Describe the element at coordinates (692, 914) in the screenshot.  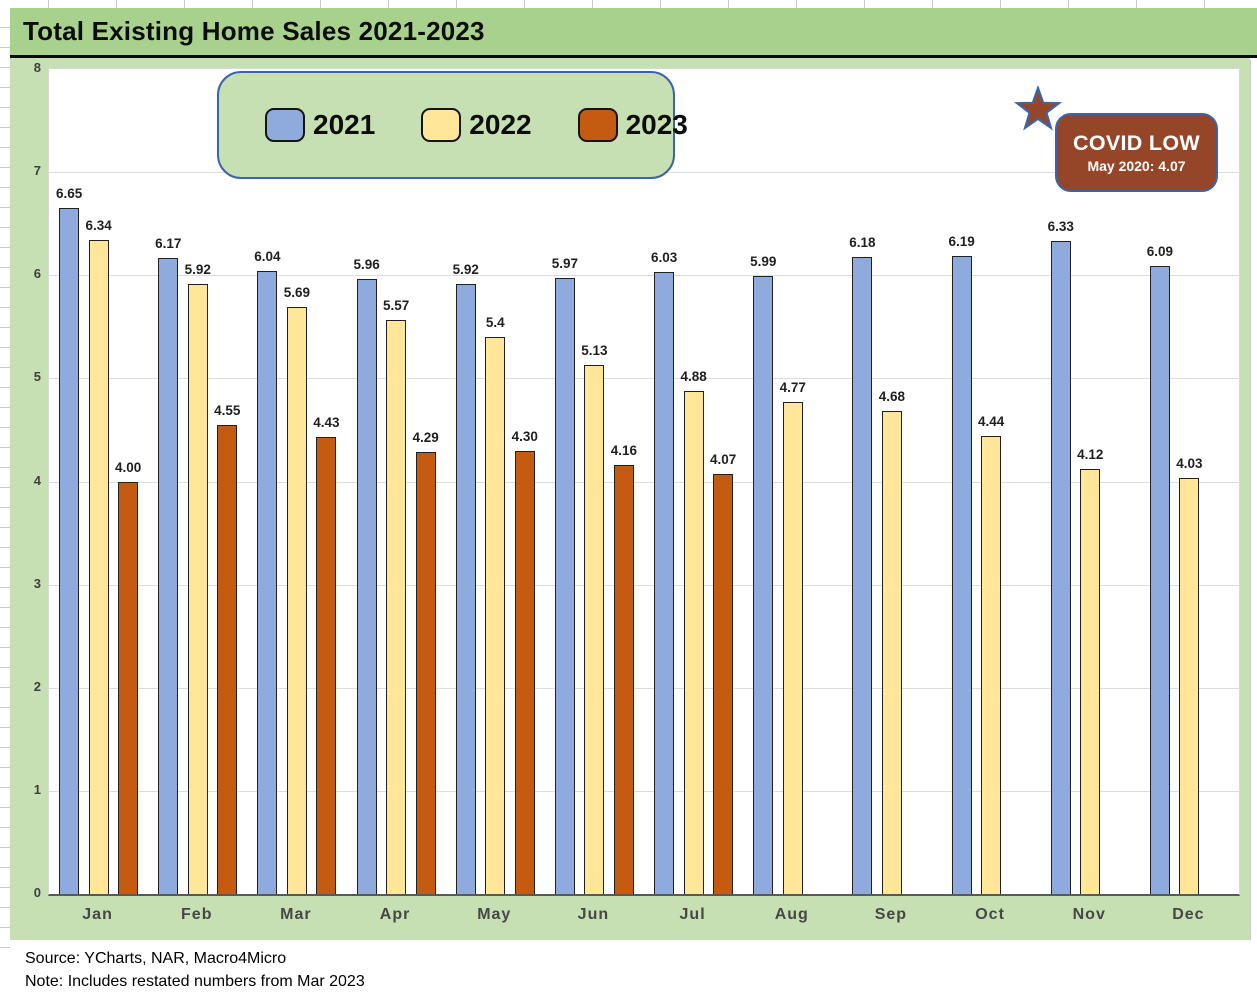
I see `x-axis-label-jul: Jul` at that location.